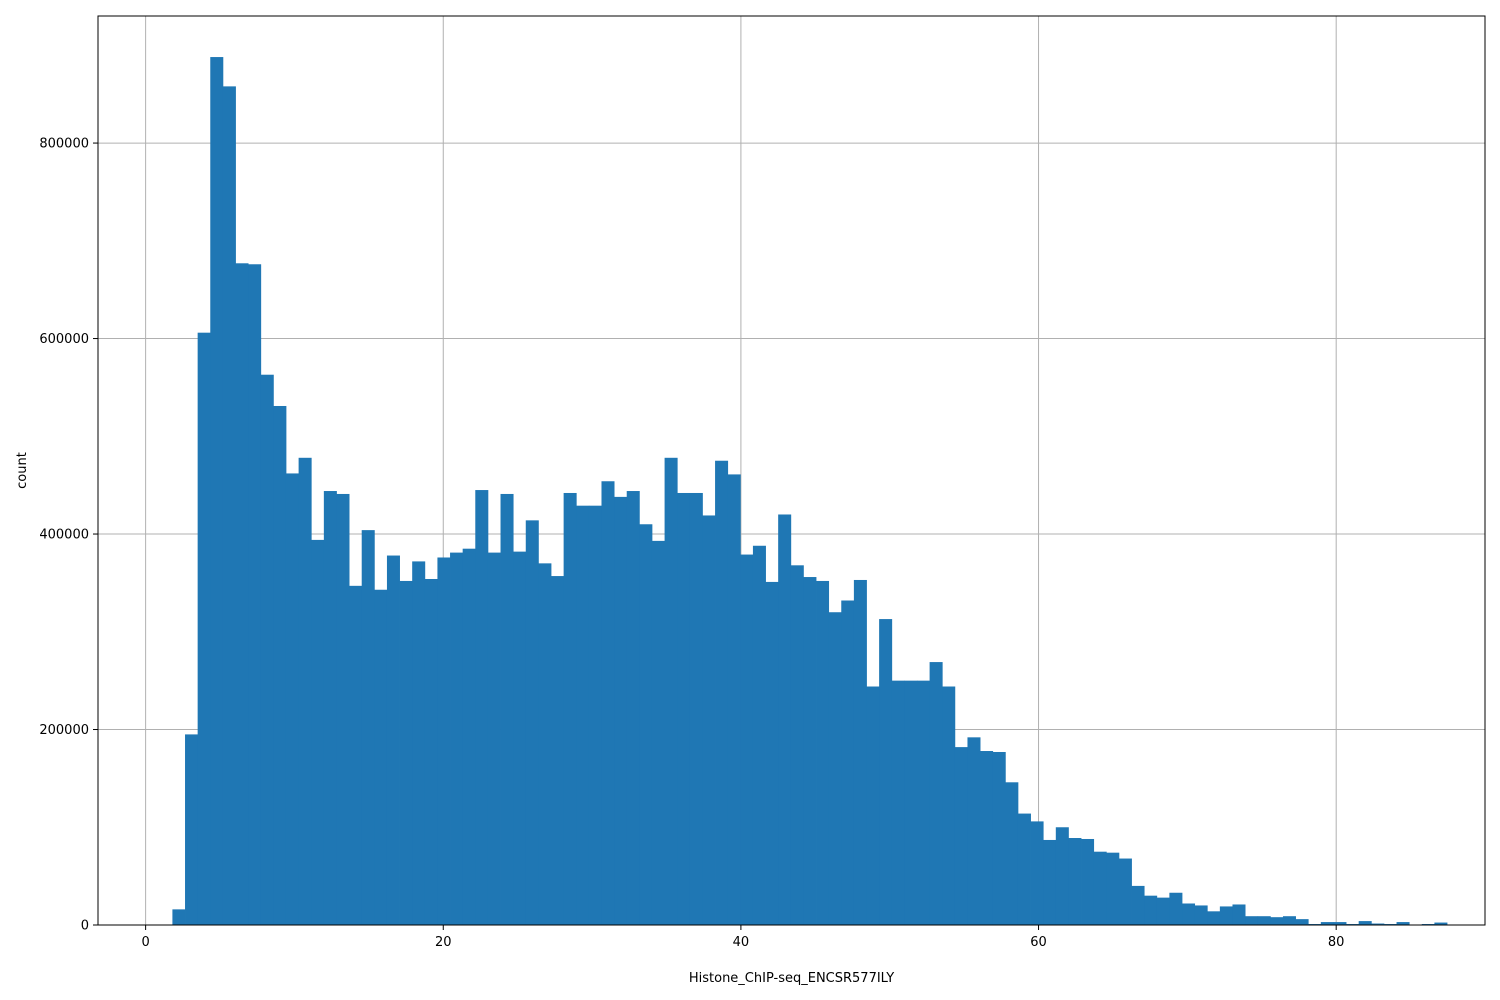 Image resolution: width=1500 pixels, height=1000 pixels. What do you see at coordinates (64, 730) in the screenshot?
I see `y-tick-label: 200000` at bounding box center [64, 730].